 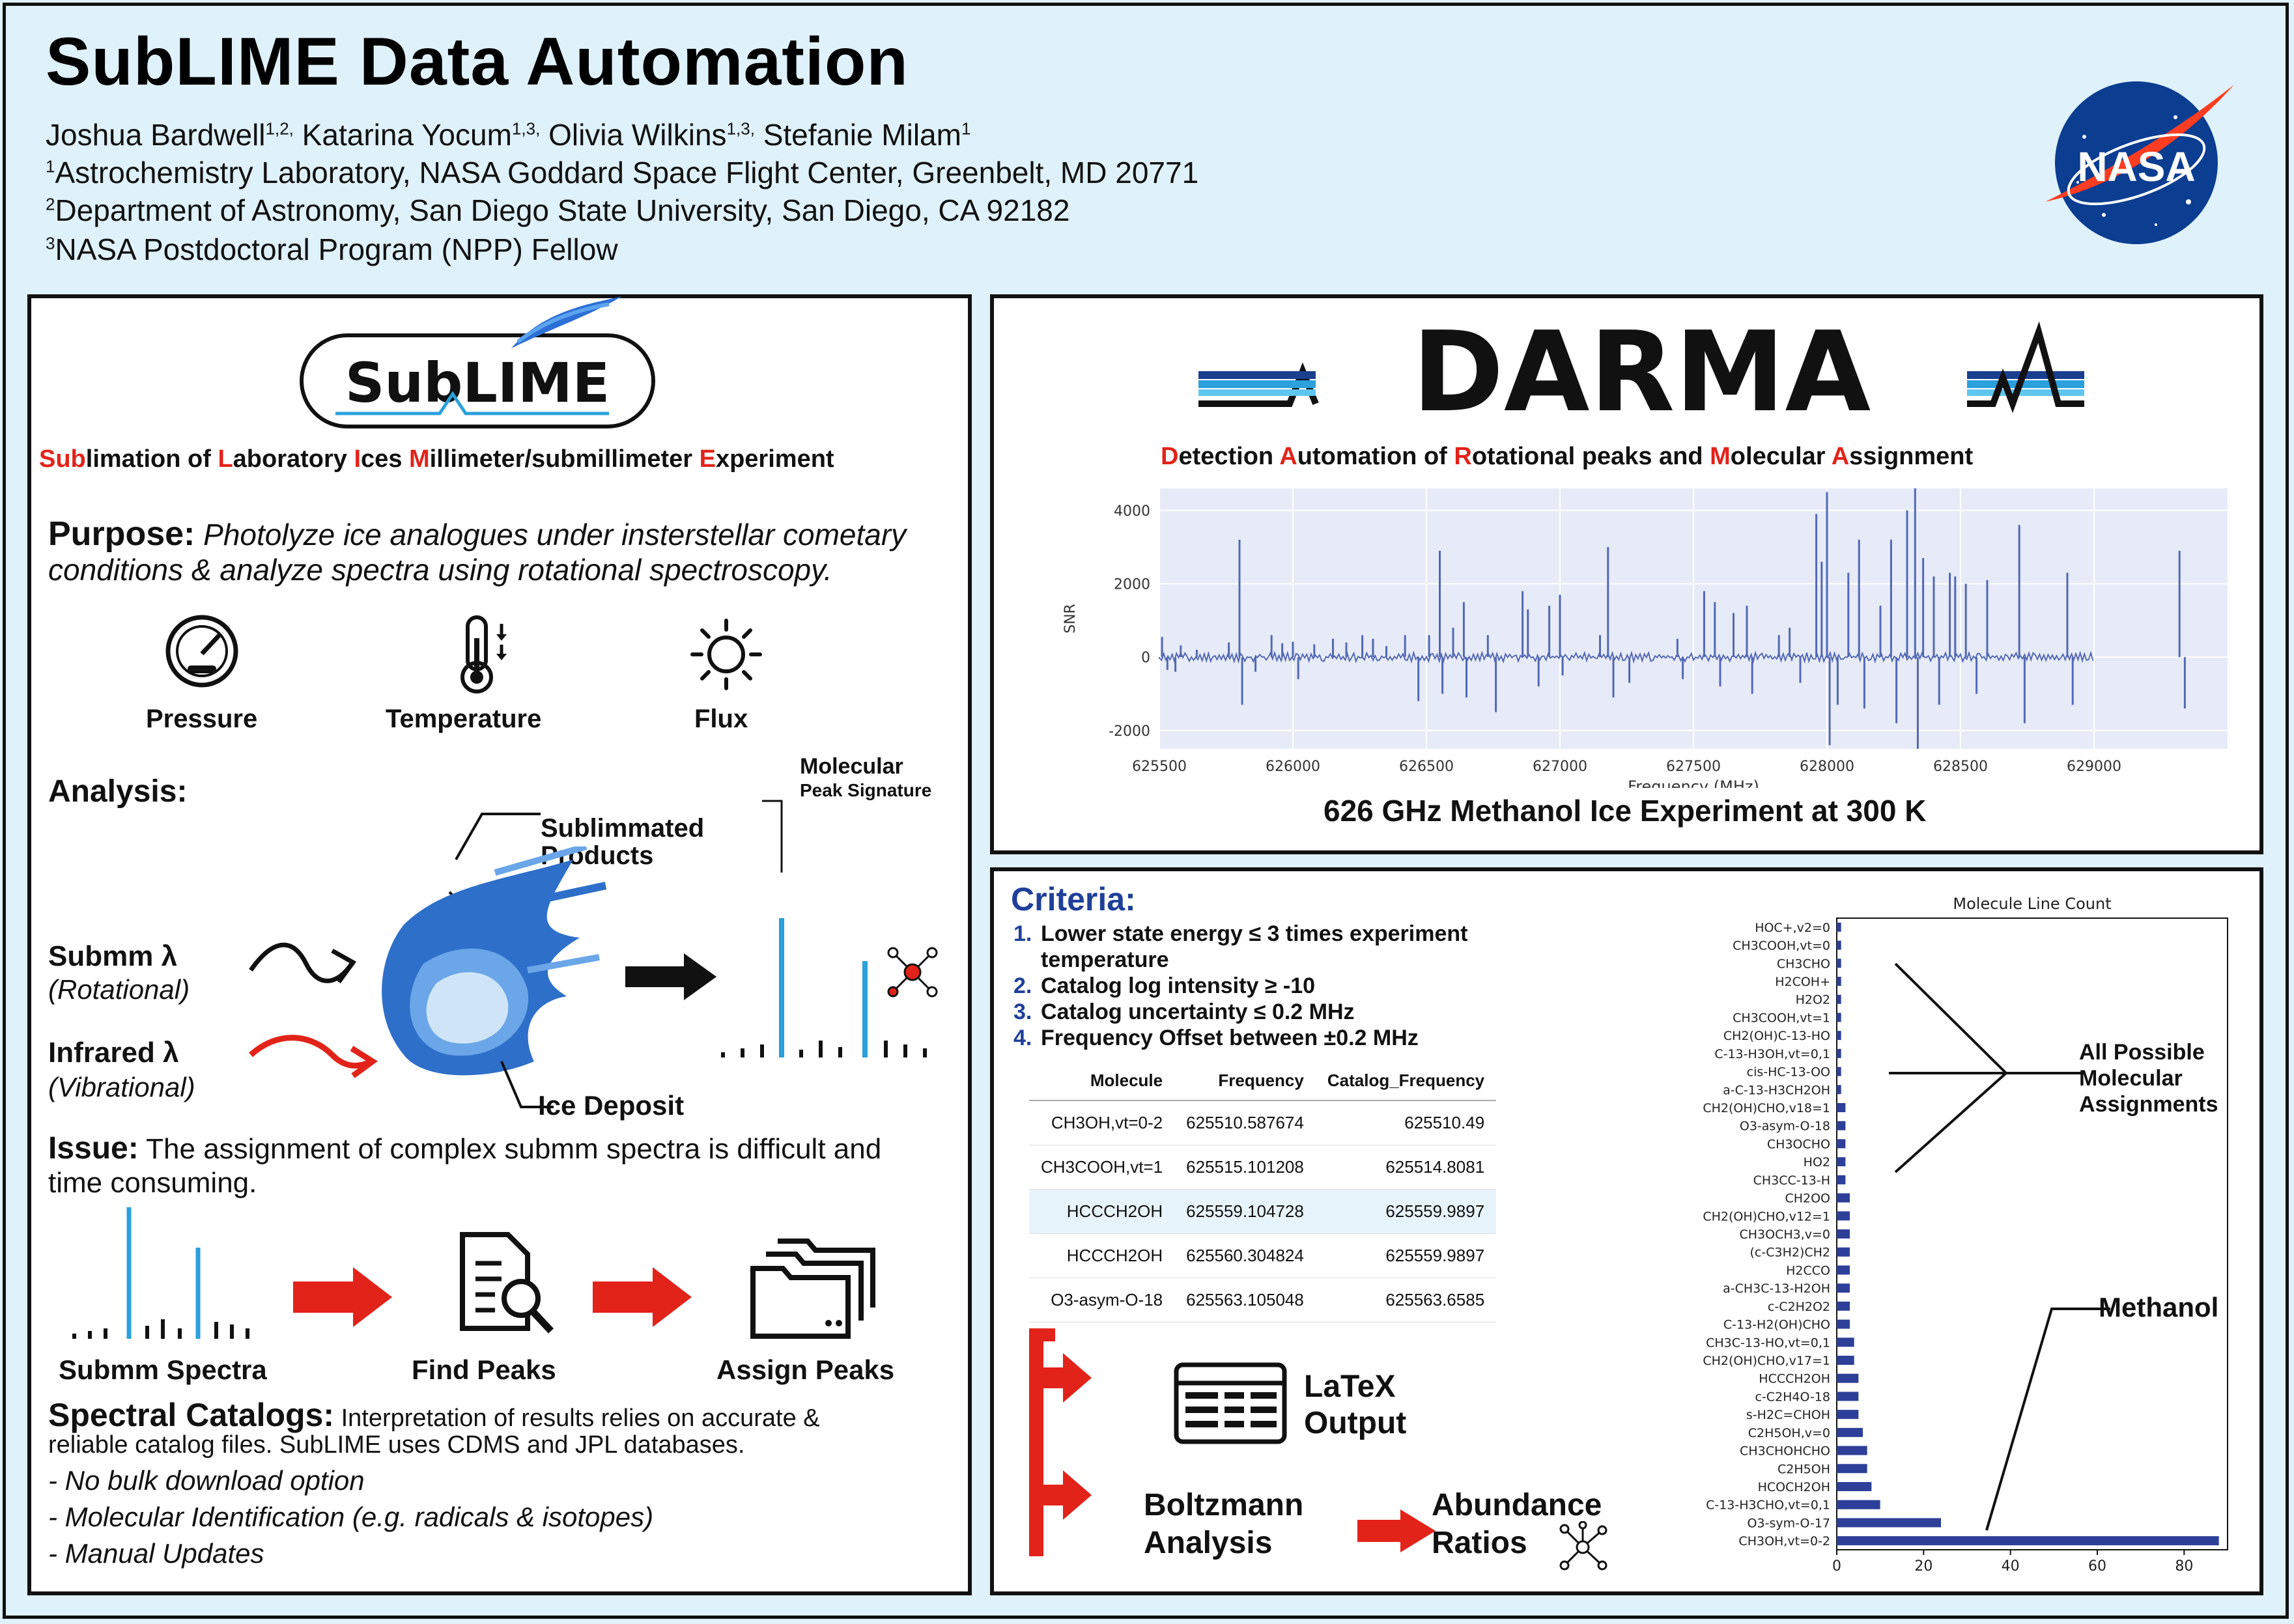 I want to click on ice-deposit-illustration, so click(x=494, y=962).